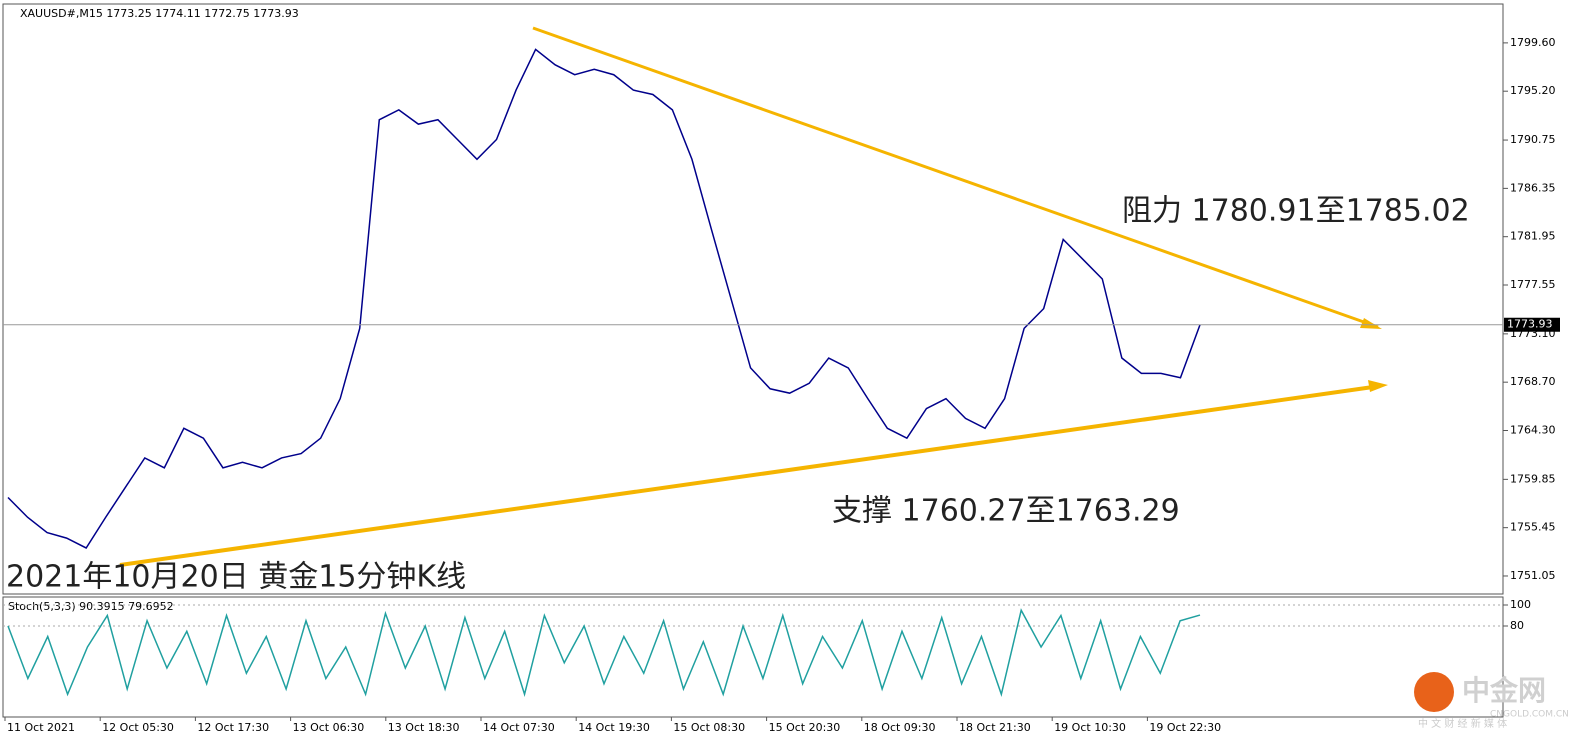 This screenshot has height=754, width=1584. I want to click on y-tick-label: 1764.30, so click(1533, 429).